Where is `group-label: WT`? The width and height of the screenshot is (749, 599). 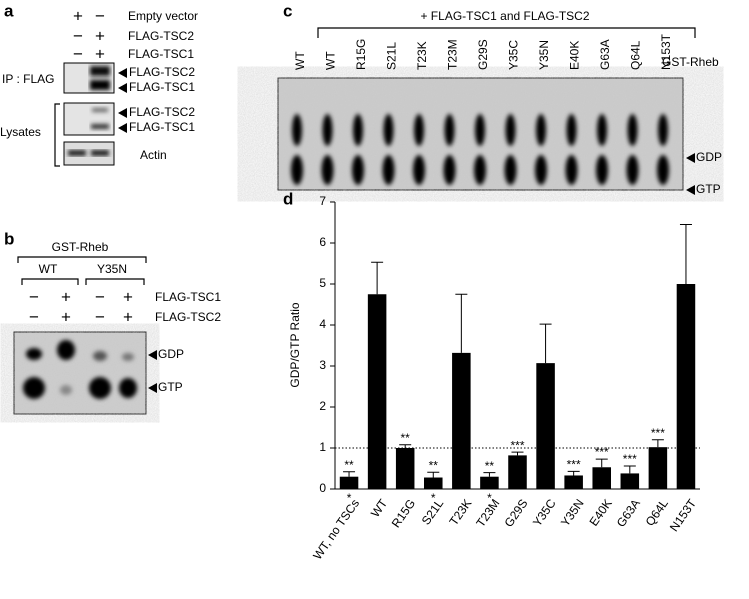
group-label: WT is located at coordinates (48, 269).